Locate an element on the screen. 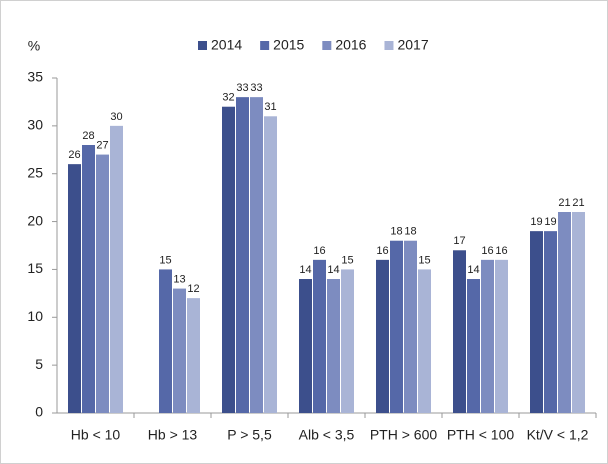 The width and height of the screenshot is (608, 464). y-tick-label: 35 is located at coordinates (35, 77).